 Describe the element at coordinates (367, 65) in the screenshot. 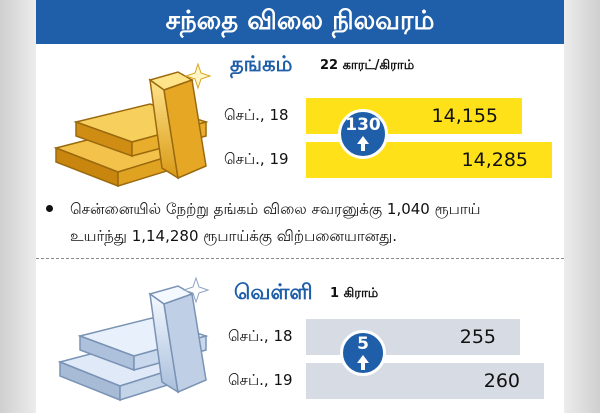

I see `gold-unit: 22 காரட்/கிராம்` at that location.